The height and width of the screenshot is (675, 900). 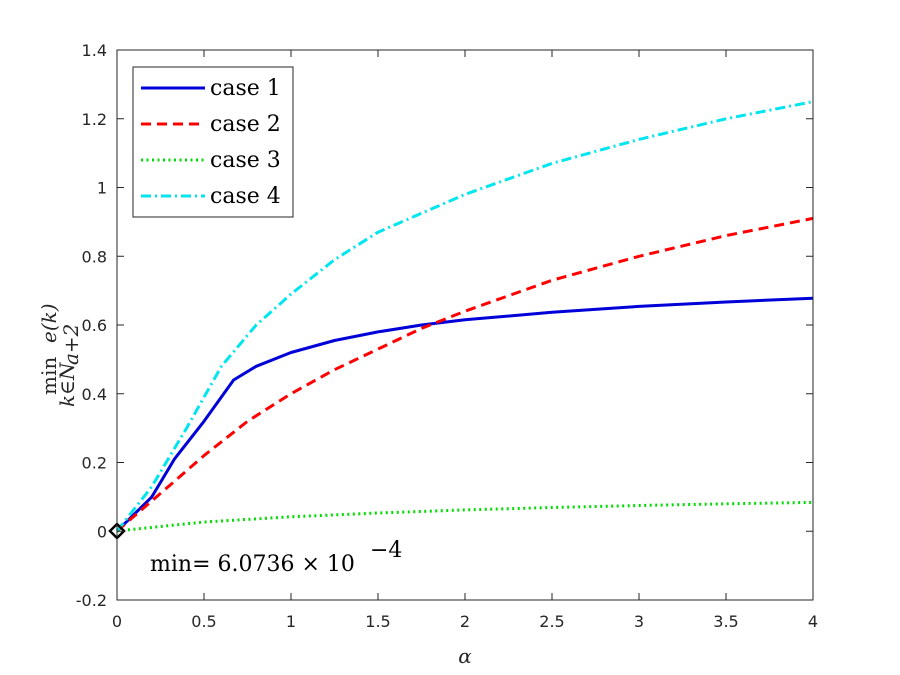 What do you see at coordinates (94, 325) in the screenshot?
I see `y-tick-label: 0.6` at bounding box center [94, 325].